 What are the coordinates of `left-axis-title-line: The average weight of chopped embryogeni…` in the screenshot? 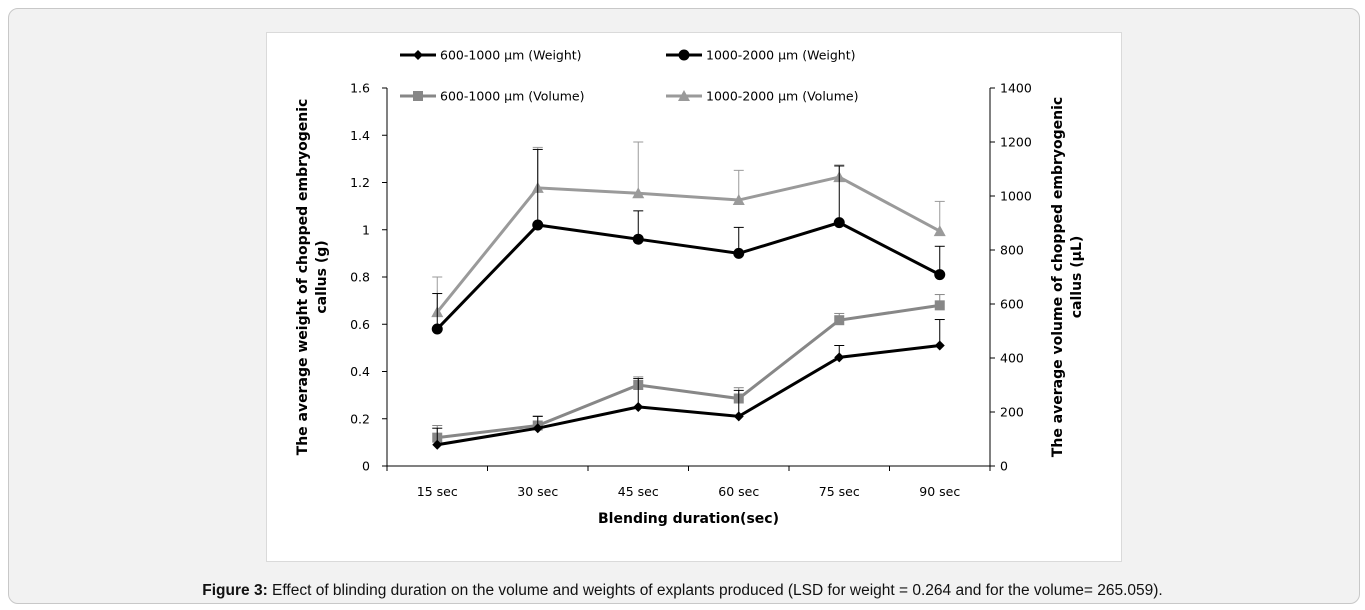 It's located at (303, 277).